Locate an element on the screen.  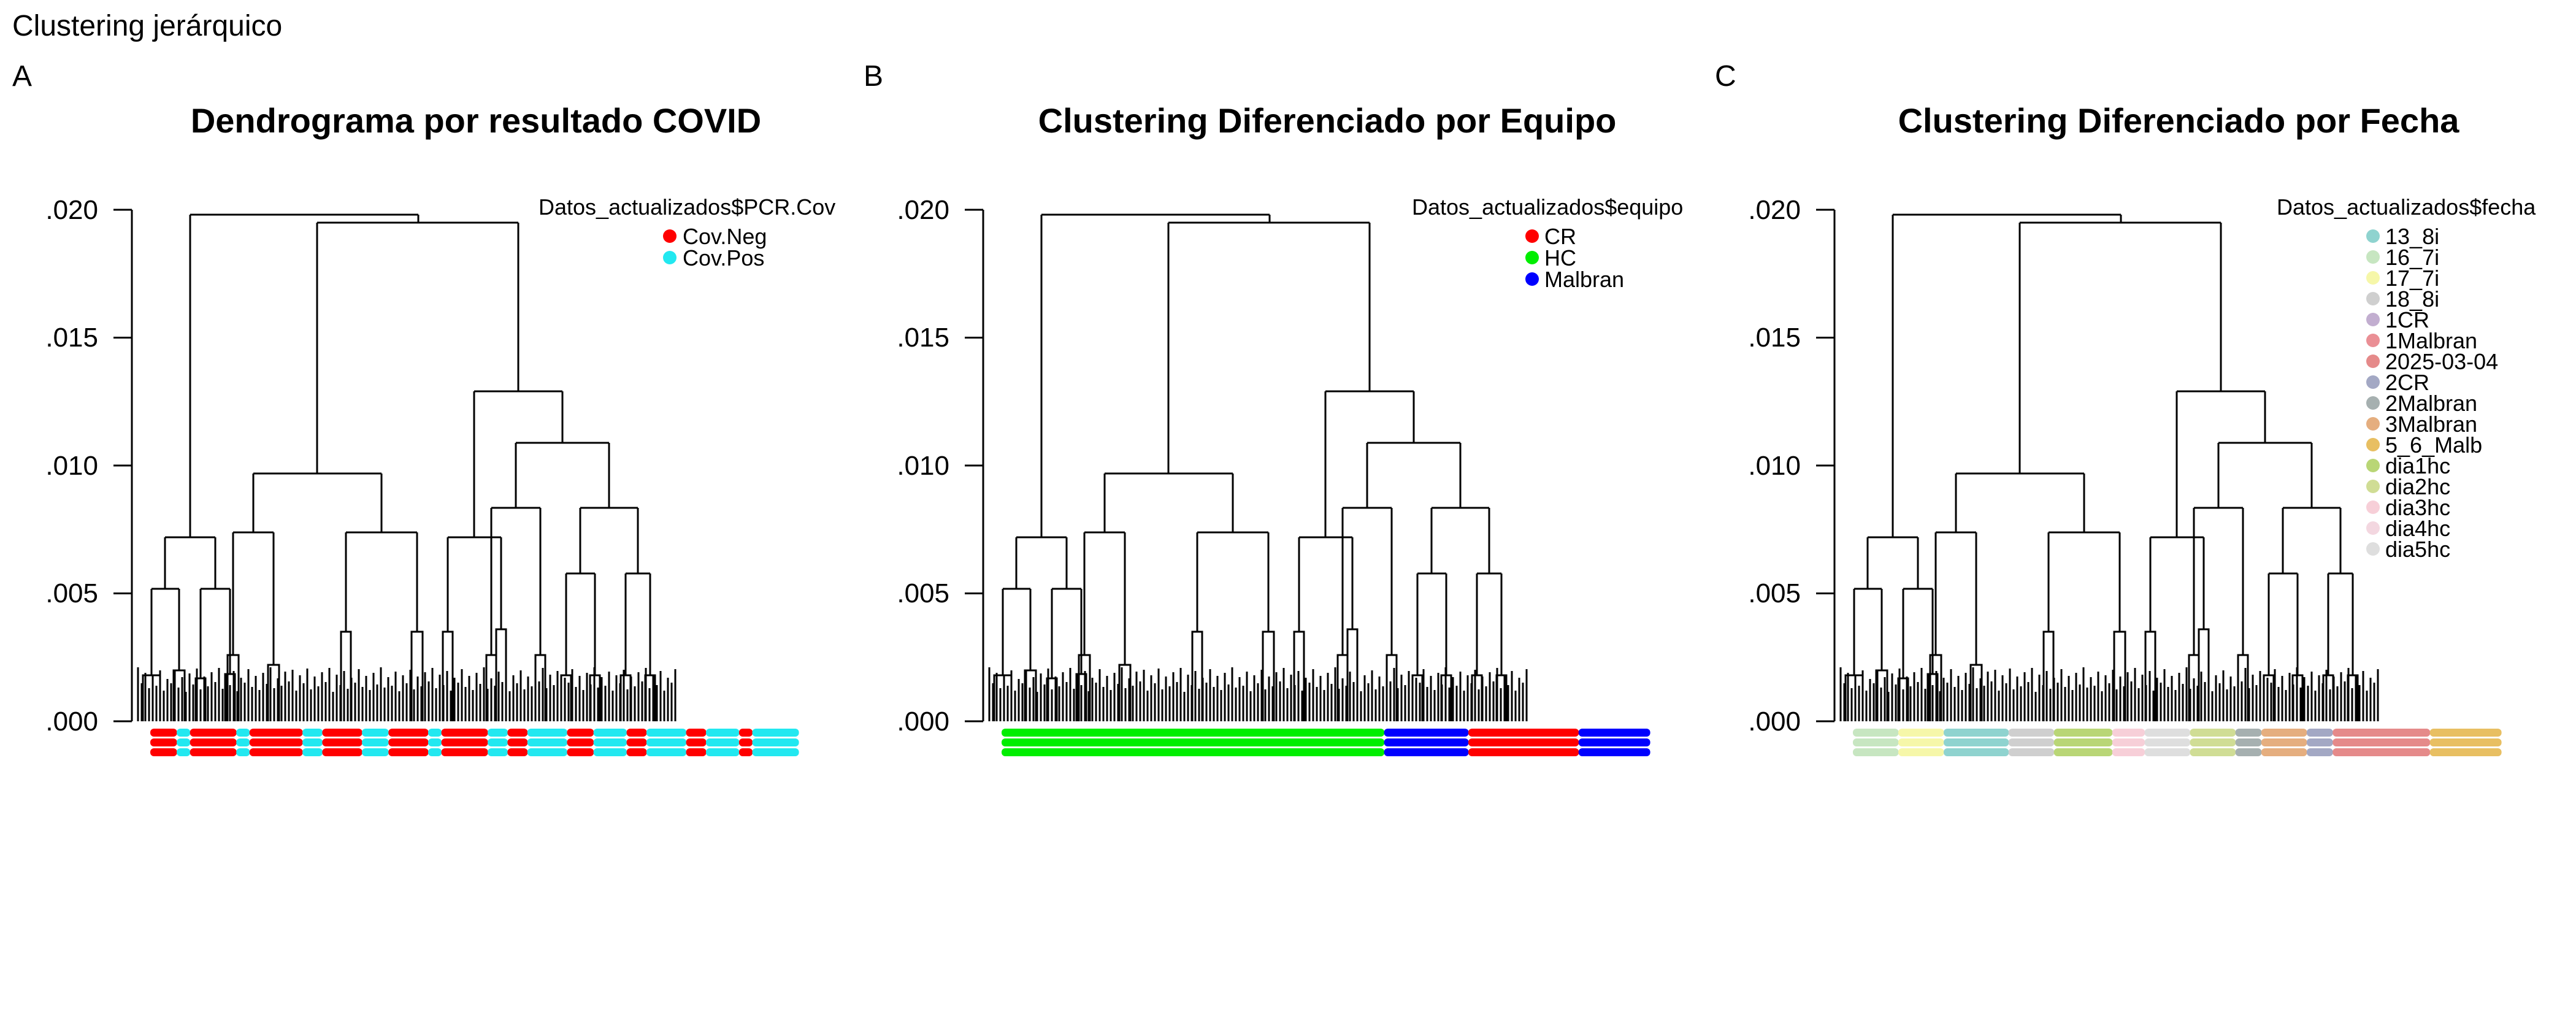
legend-label: dia2hc is located at coordinates (2417, 486).